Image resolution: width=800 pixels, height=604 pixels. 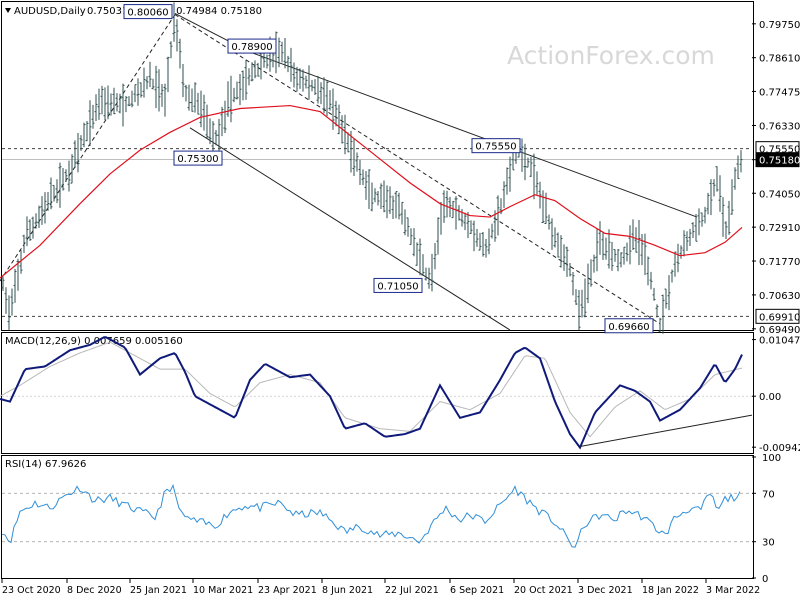 I want to click on date-tick-label: 23 Oct 2020, so click(x=31, y=590).